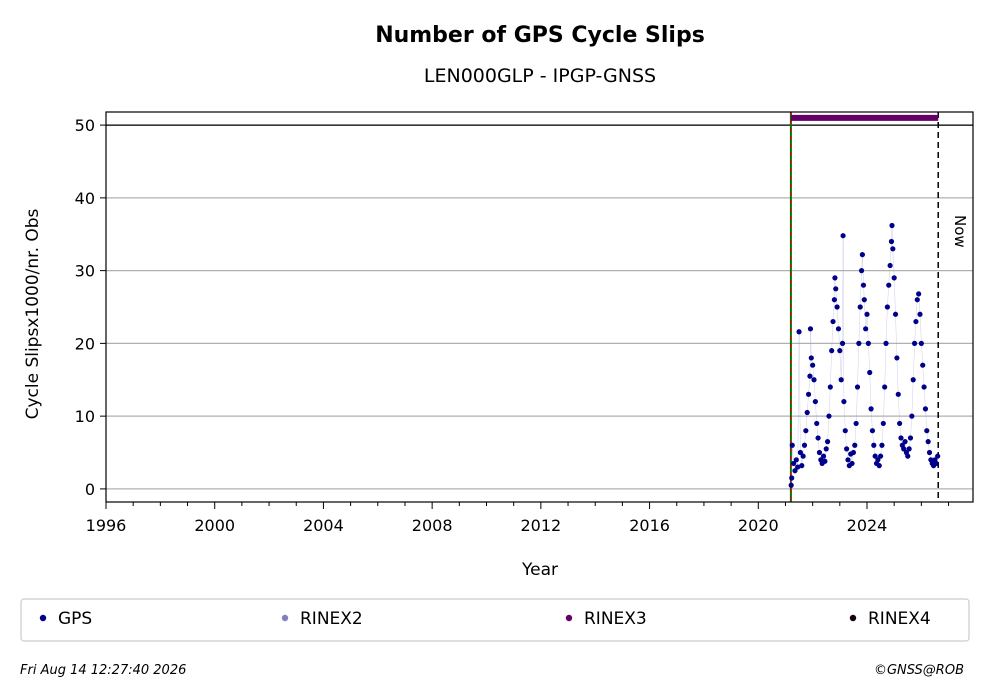  What do you see at coordinates (432, 525) in the screenshot?
I see `x-tick-label: 2008` at bounding box center [432, 525].